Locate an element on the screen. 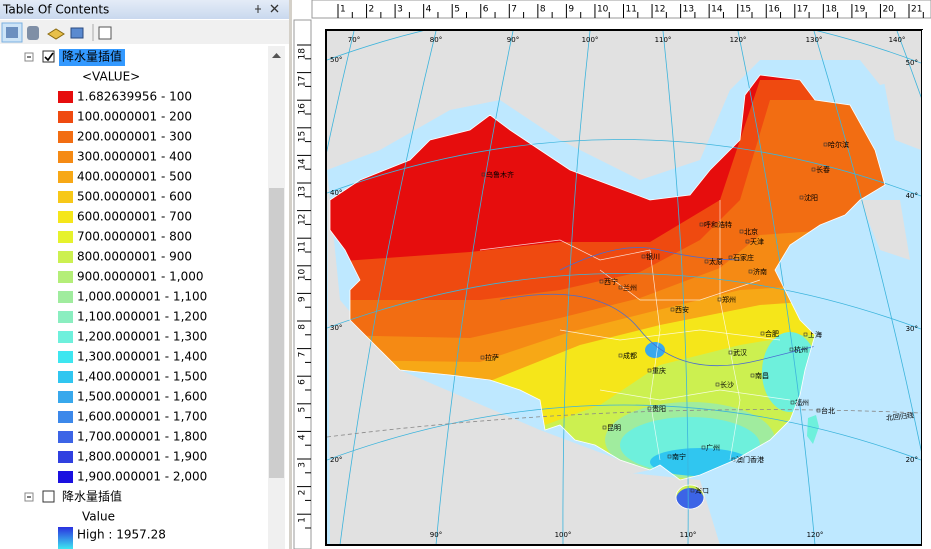  ruler-top-label: 13 is located at coordinates (688, 10).